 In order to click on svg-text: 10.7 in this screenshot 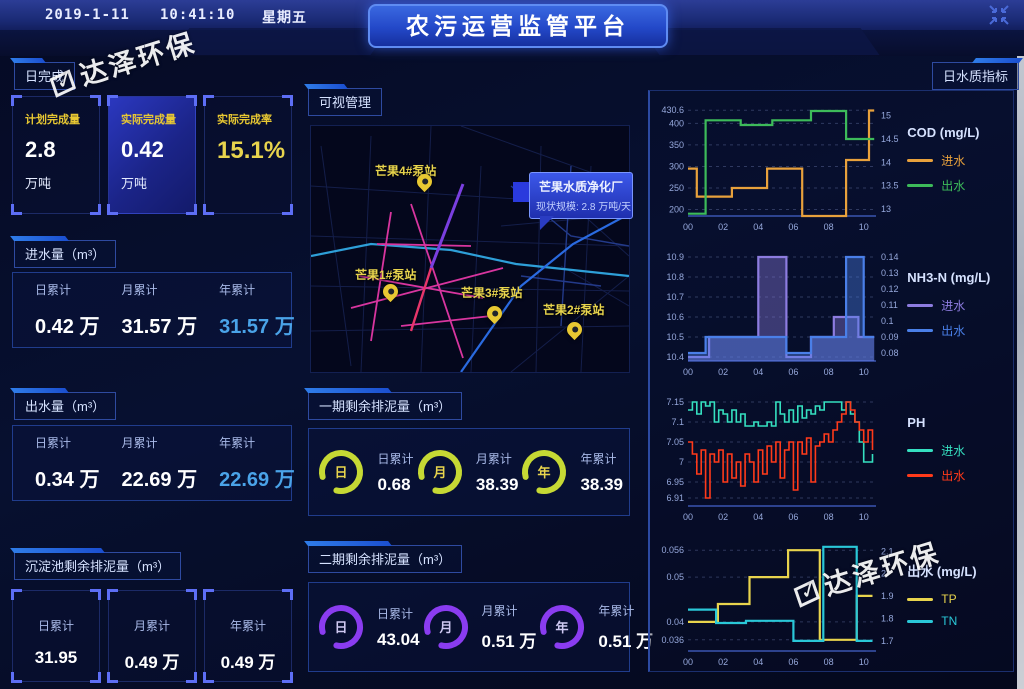, I will do `click(675, 297)`.